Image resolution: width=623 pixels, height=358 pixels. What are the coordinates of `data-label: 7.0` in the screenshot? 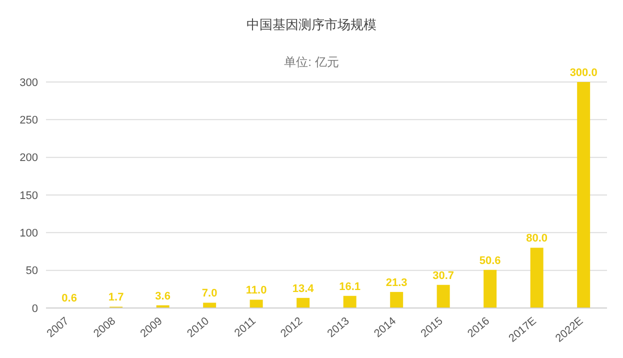 It's located at (210, 294).